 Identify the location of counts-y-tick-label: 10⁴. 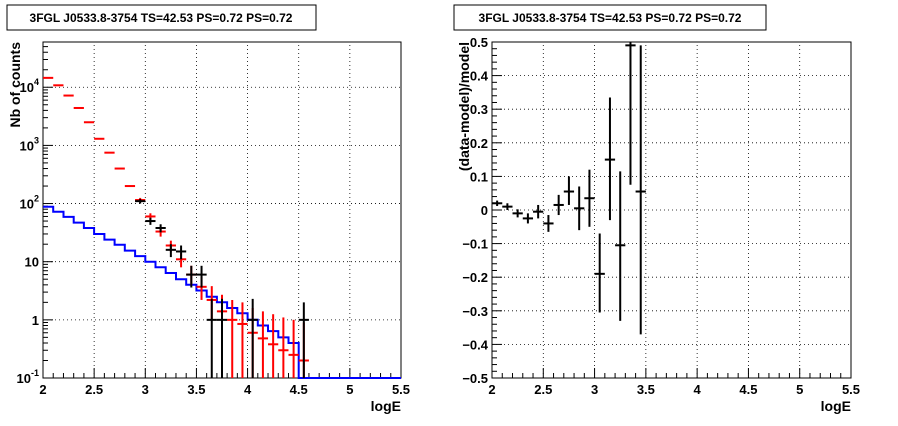
(29, 86).